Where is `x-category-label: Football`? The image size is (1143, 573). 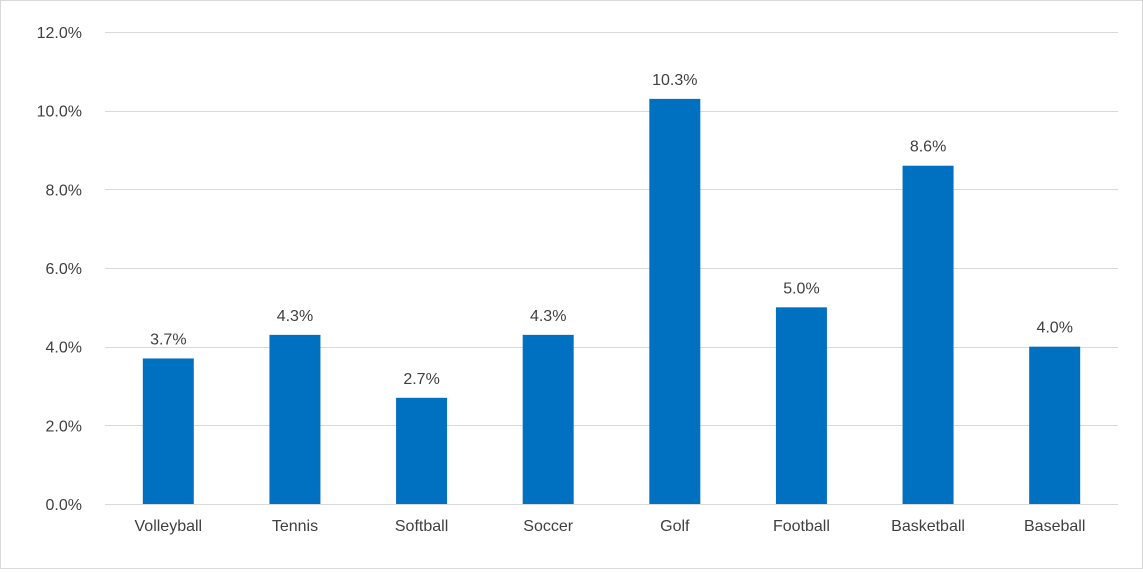
x-category-label: Football is located at coordinates (801, 526).